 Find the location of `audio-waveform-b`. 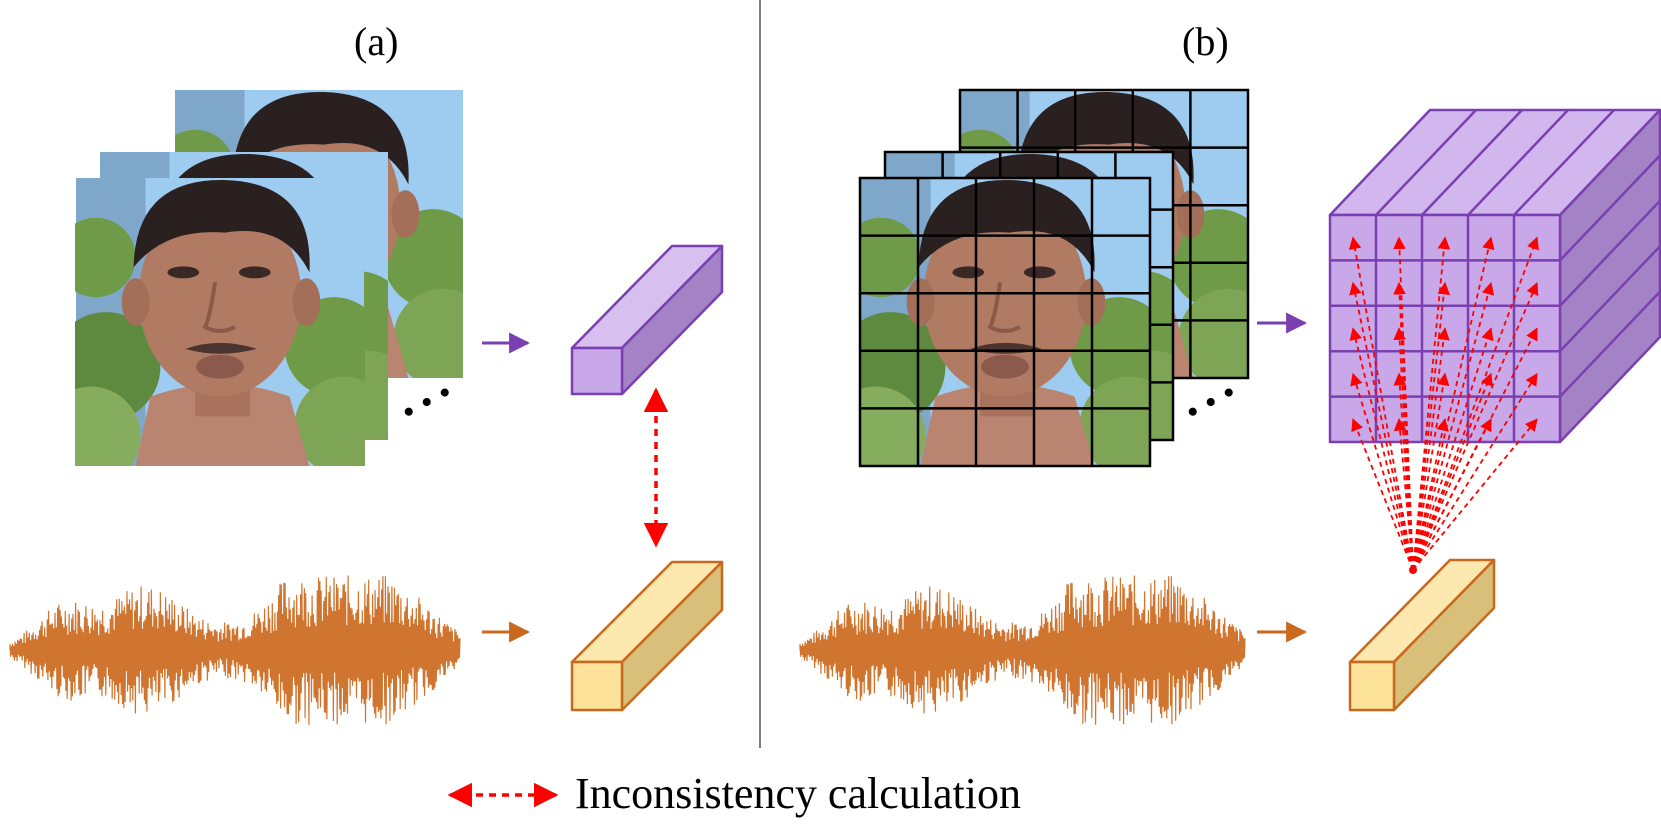

audio-waveform-b is located at coordinates (1022, 650).